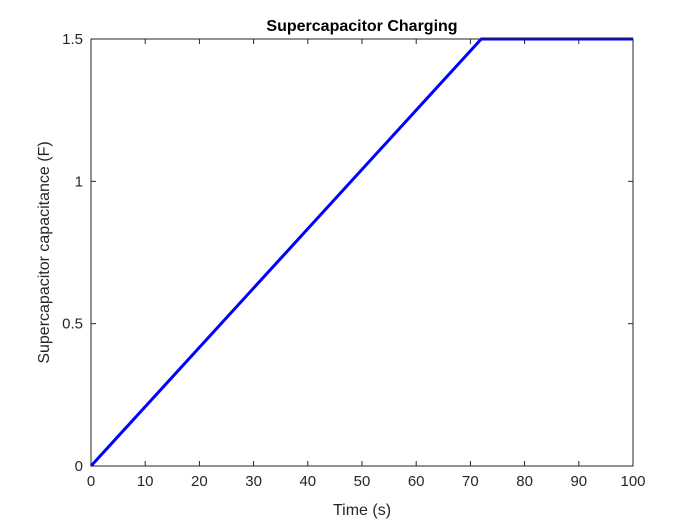  I want to click on chart-title: Supercapacitor Charging, so click(361, 26).